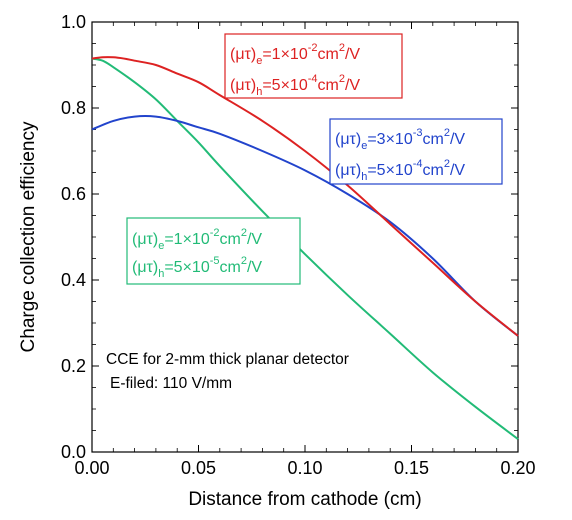 Image resolution: width=572 pixels, height=520 pixels. Describe the element at coordinates (198, 468) in the screenshot. I see `x-tick-label: 0.05` at that location.